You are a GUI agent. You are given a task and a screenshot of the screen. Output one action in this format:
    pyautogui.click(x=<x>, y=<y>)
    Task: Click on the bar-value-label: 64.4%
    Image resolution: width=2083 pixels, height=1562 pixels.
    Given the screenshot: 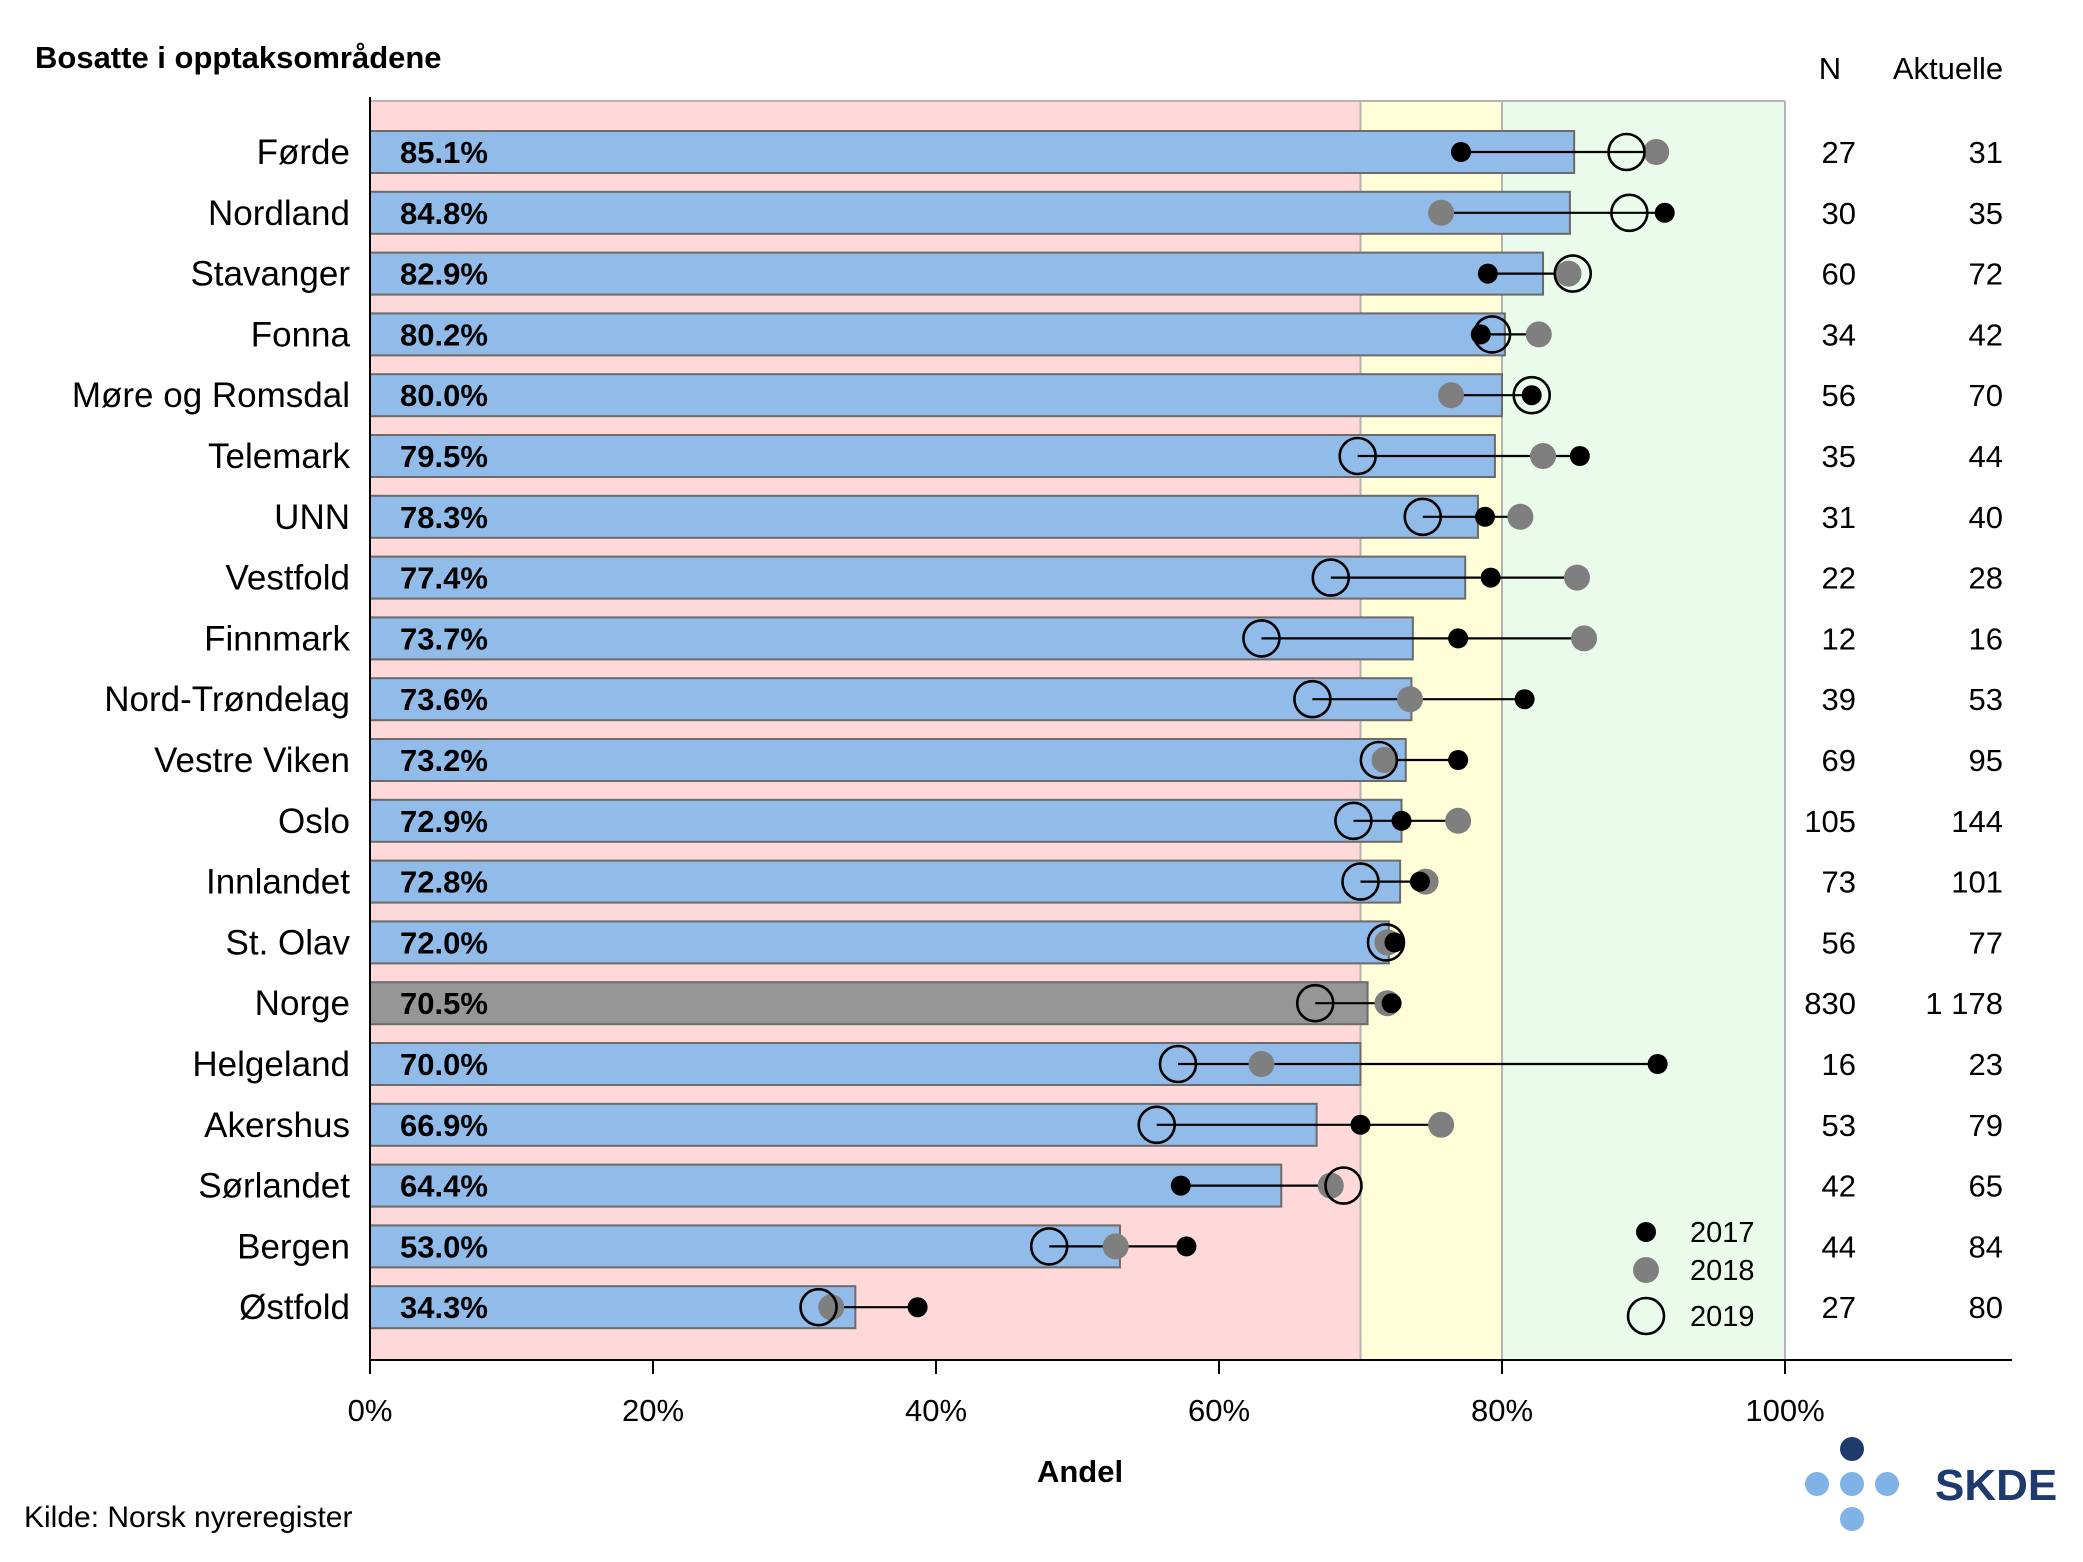 What is the action you would take?
    pyautogui.click(x=444, y=1186)
    